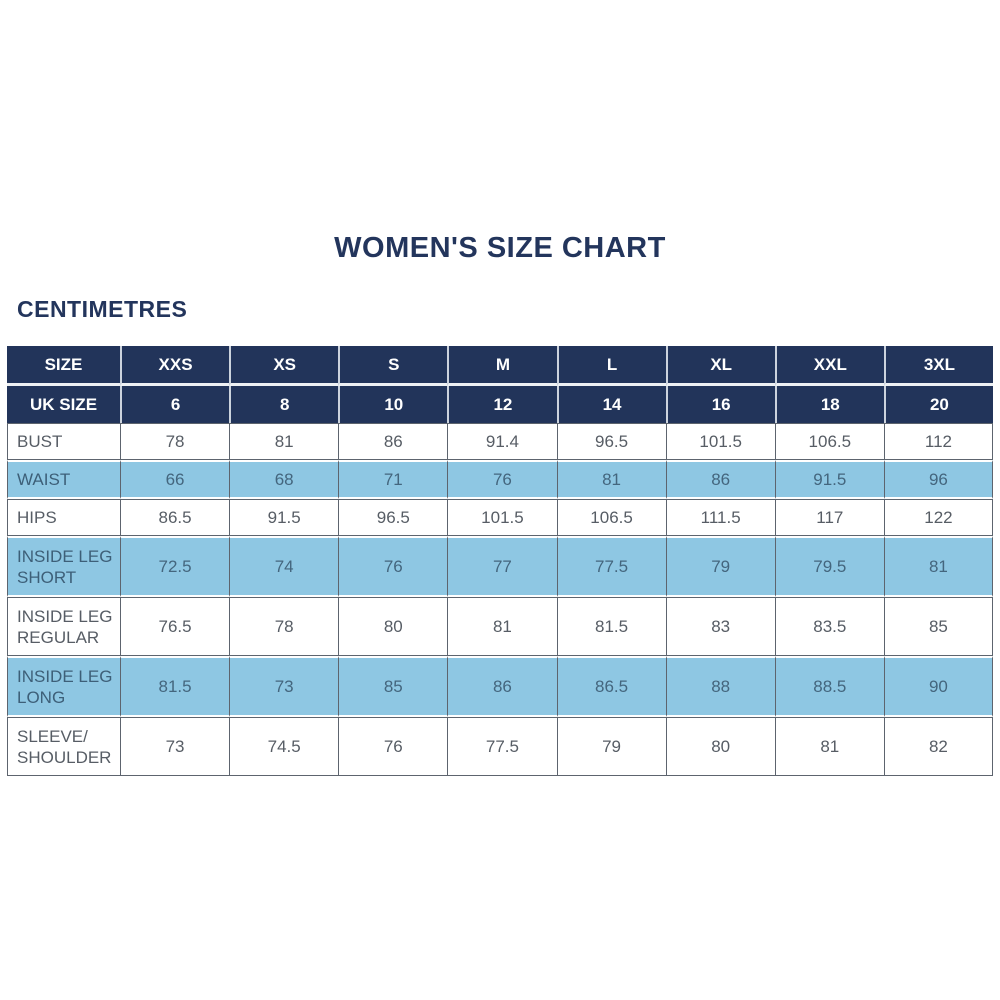  I want to click on cell: 66, so click(175, 480).